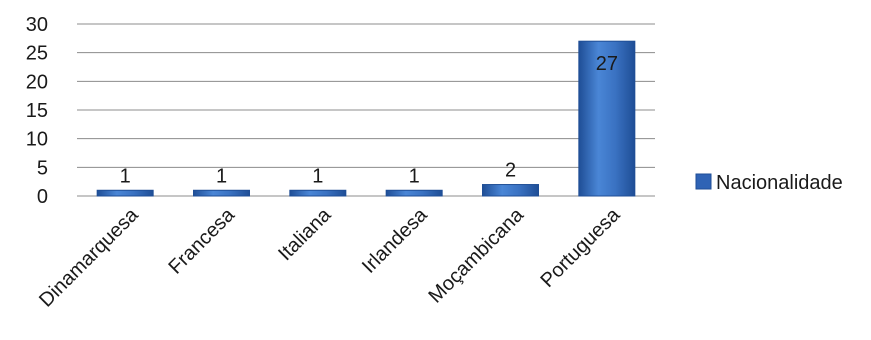 This screenshot has height=340, width=871. Describe the element at coordinates (202, 240) in the screenshot. I see `x-category-label: Francesa` at that location.